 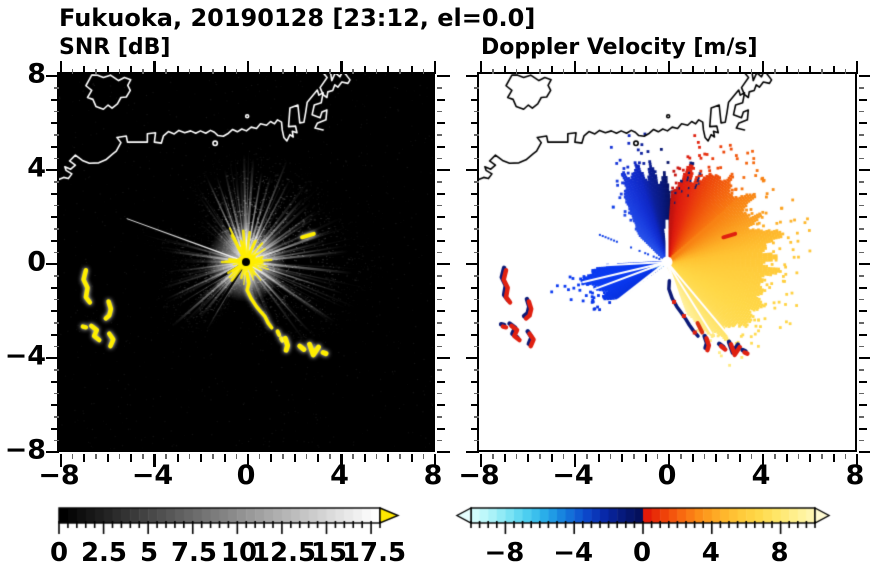 What do you see at coordinates (642, 553) in the screenshot?
I see `velocity-colorbar-label: 0` at bounding box center [642, 553].